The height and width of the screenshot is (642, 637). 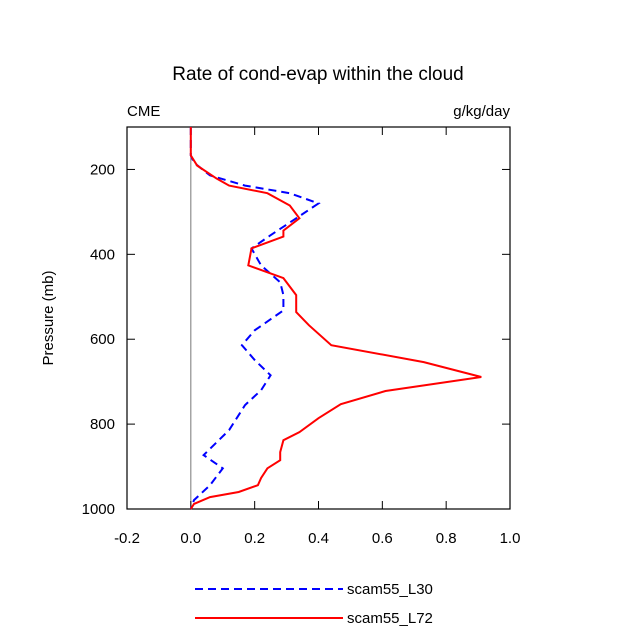 What do you see at coordinates (102, 169) in the screenshot?
I see `y-tick-label: 200` at bounding box center [102, 169].